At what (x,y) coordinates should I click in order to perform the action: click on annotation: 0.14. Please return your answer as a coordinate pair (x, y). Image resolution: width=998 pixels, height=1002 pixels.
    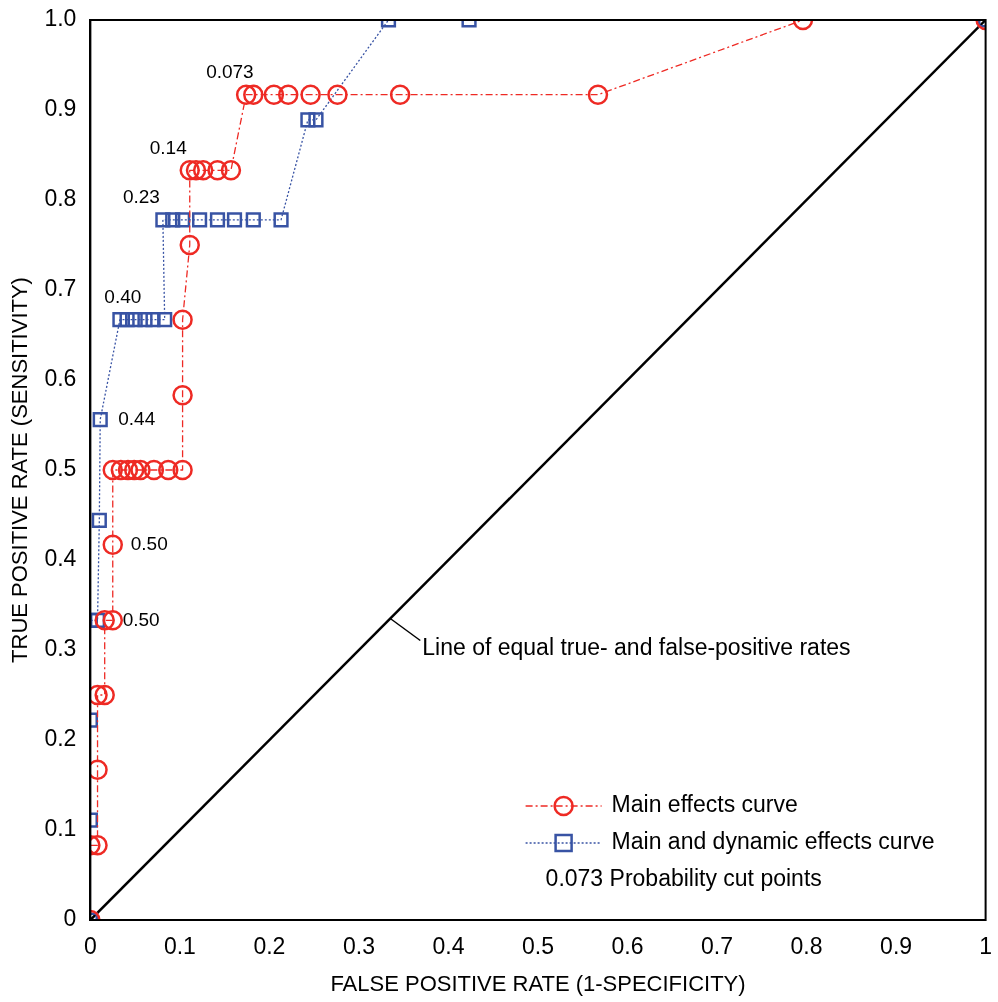
    Looking at the image, I should click on (168, 147).